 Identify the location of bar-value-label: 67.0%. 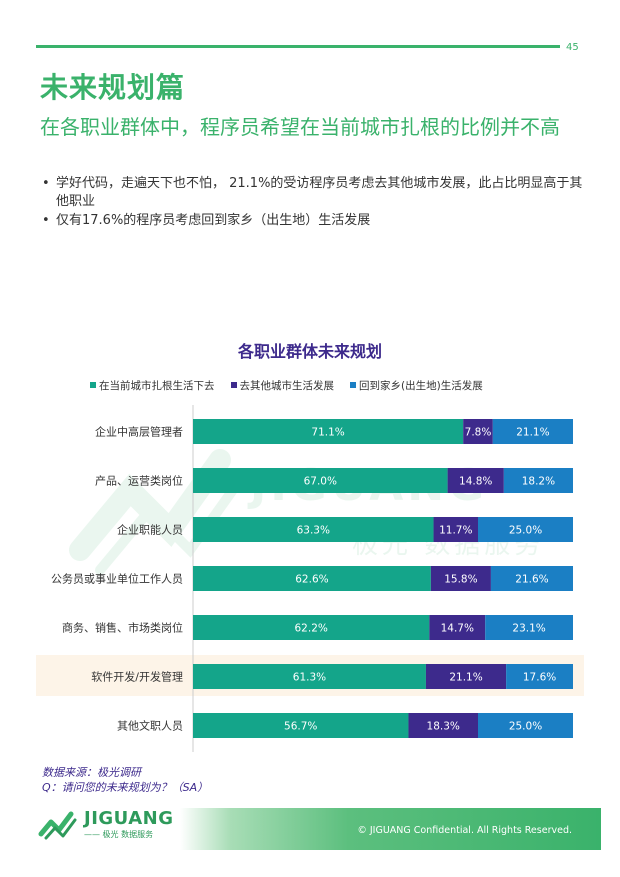
(320, 482).